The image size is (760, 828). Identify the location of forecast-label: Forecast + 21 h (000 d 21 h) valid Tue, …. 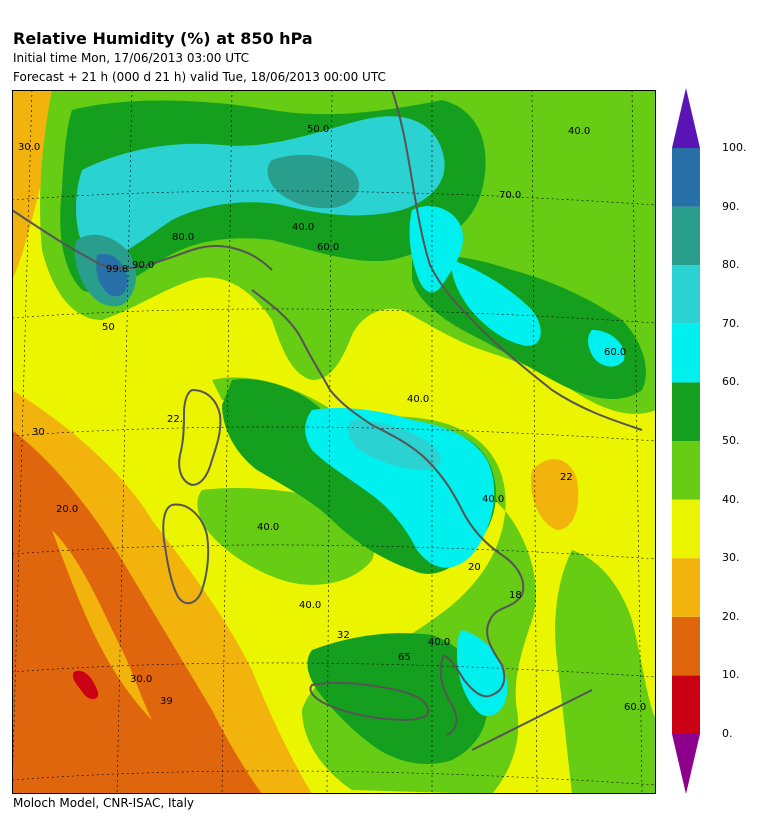
(199, 77).